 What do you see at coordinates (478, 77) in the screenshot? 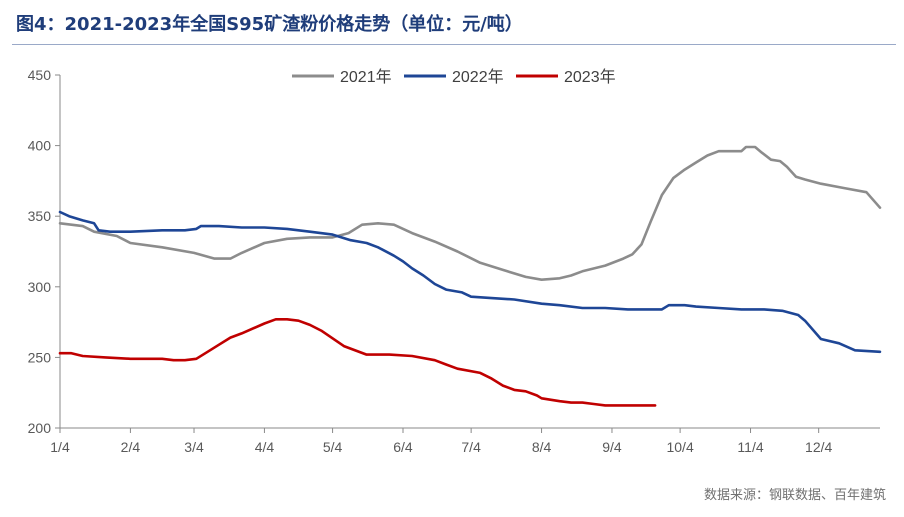
I see `legend-label: 2022年` at bounding box center [478, 77].